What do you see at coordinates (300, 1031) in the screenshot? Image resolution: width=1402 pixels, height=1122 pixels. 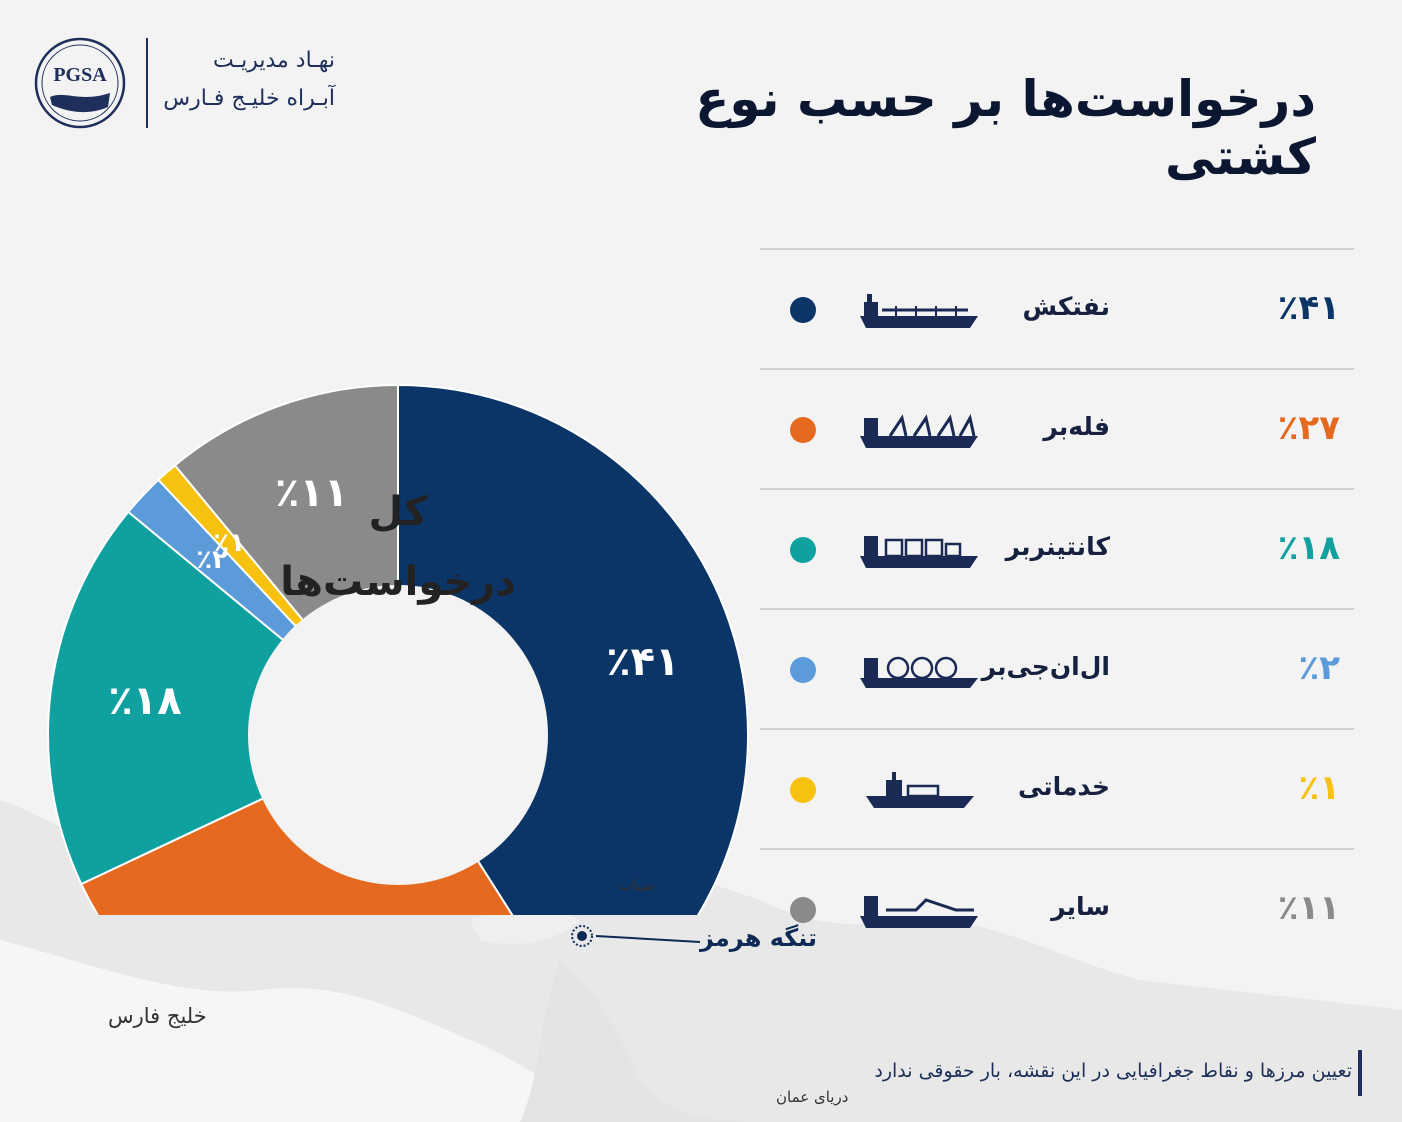 I see `gulf-water` at bounding box center [300, 1031].